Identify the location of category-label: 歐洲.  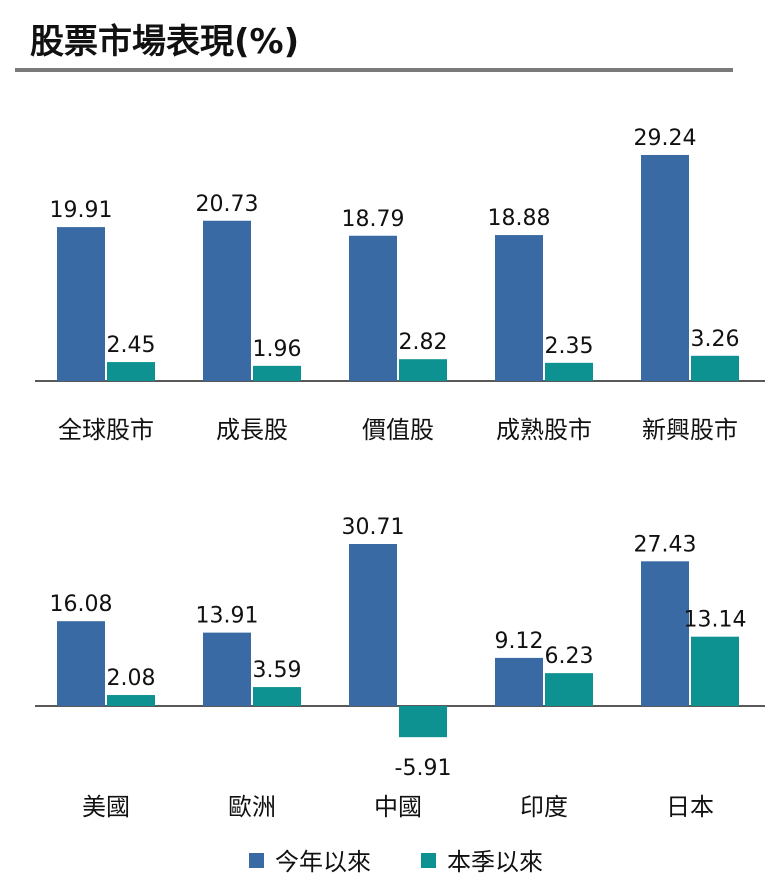
(252, 807).